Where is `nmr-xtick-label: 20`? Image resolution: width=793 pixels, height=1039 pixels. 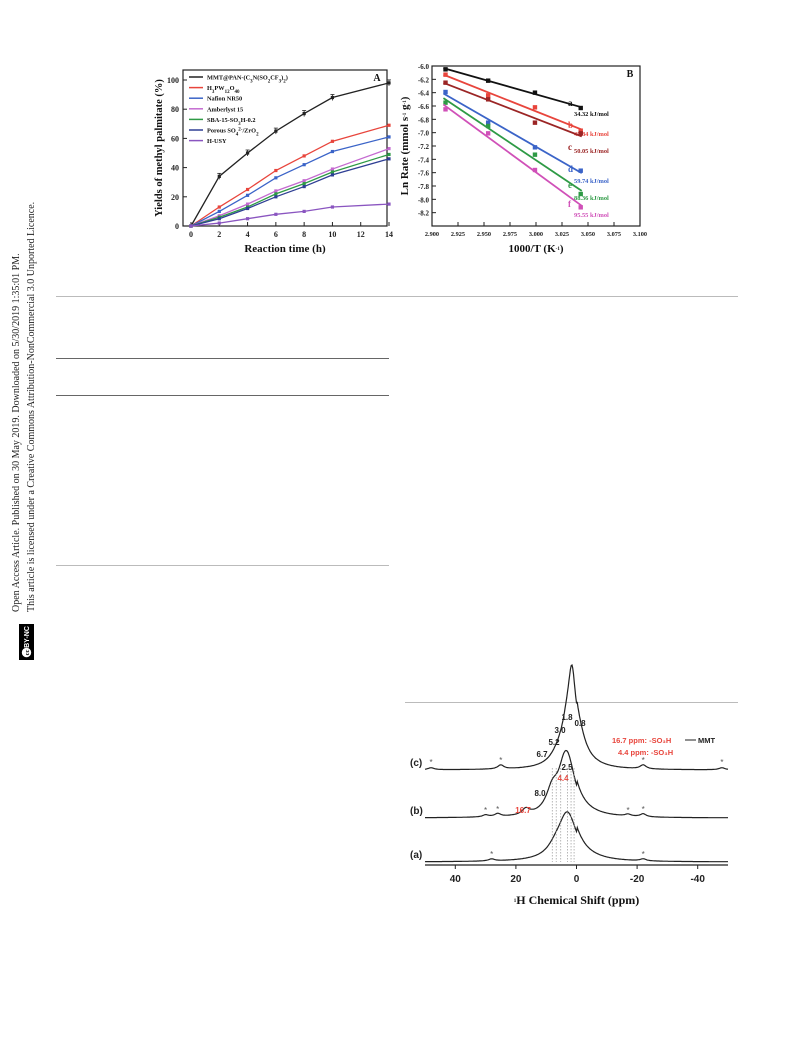 nmr-xtick-label: 20 is located at coordinates (516, 879).